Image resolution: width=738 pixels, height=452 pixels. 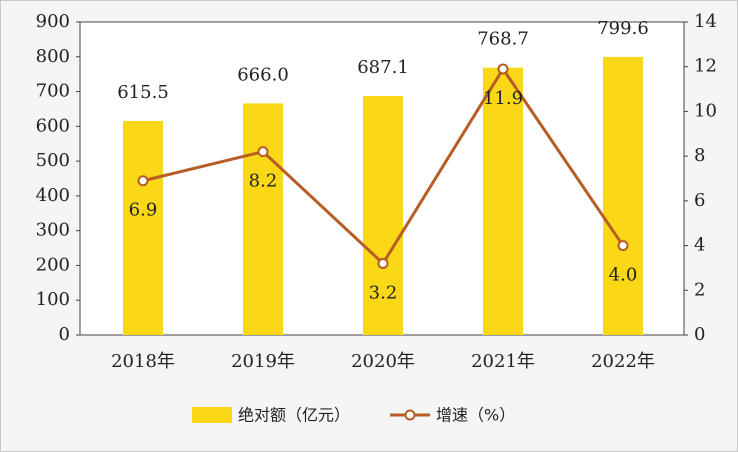 I want to click on x-tick-label: 2021年, so click(x=503, y=361).